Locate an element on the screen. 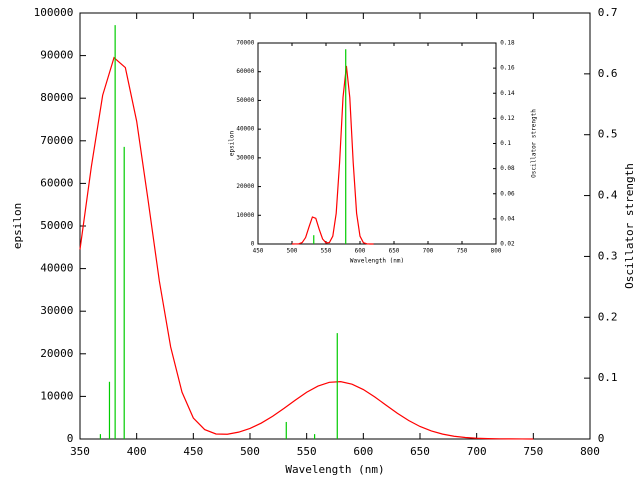 This screenshot has width=643, height=484. y-tick-label: 90000 is located at coordinates (56, 55).